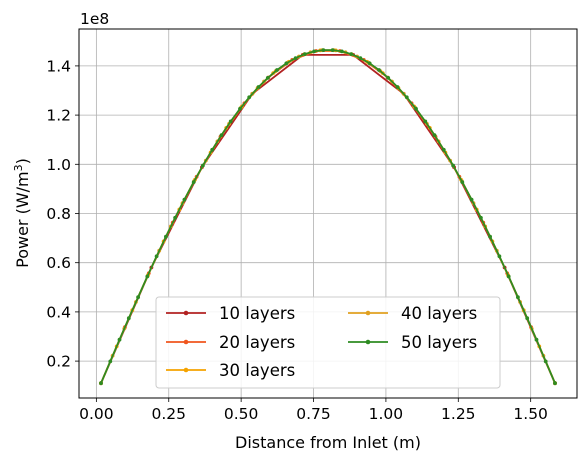 The height and width of the screenshot is (462, 586). I want to click on y-axis-label: Power (W/m3), so click(22, 213).